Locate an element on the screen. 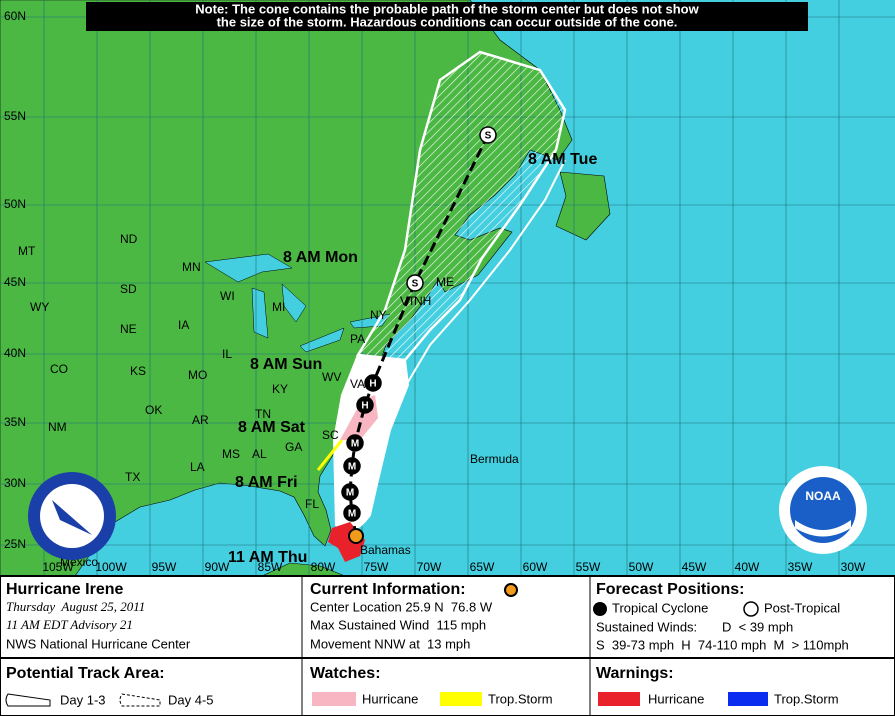 This screenshot has width=895, height=716. lon-label: 40W is located at coordinates (747, 567).